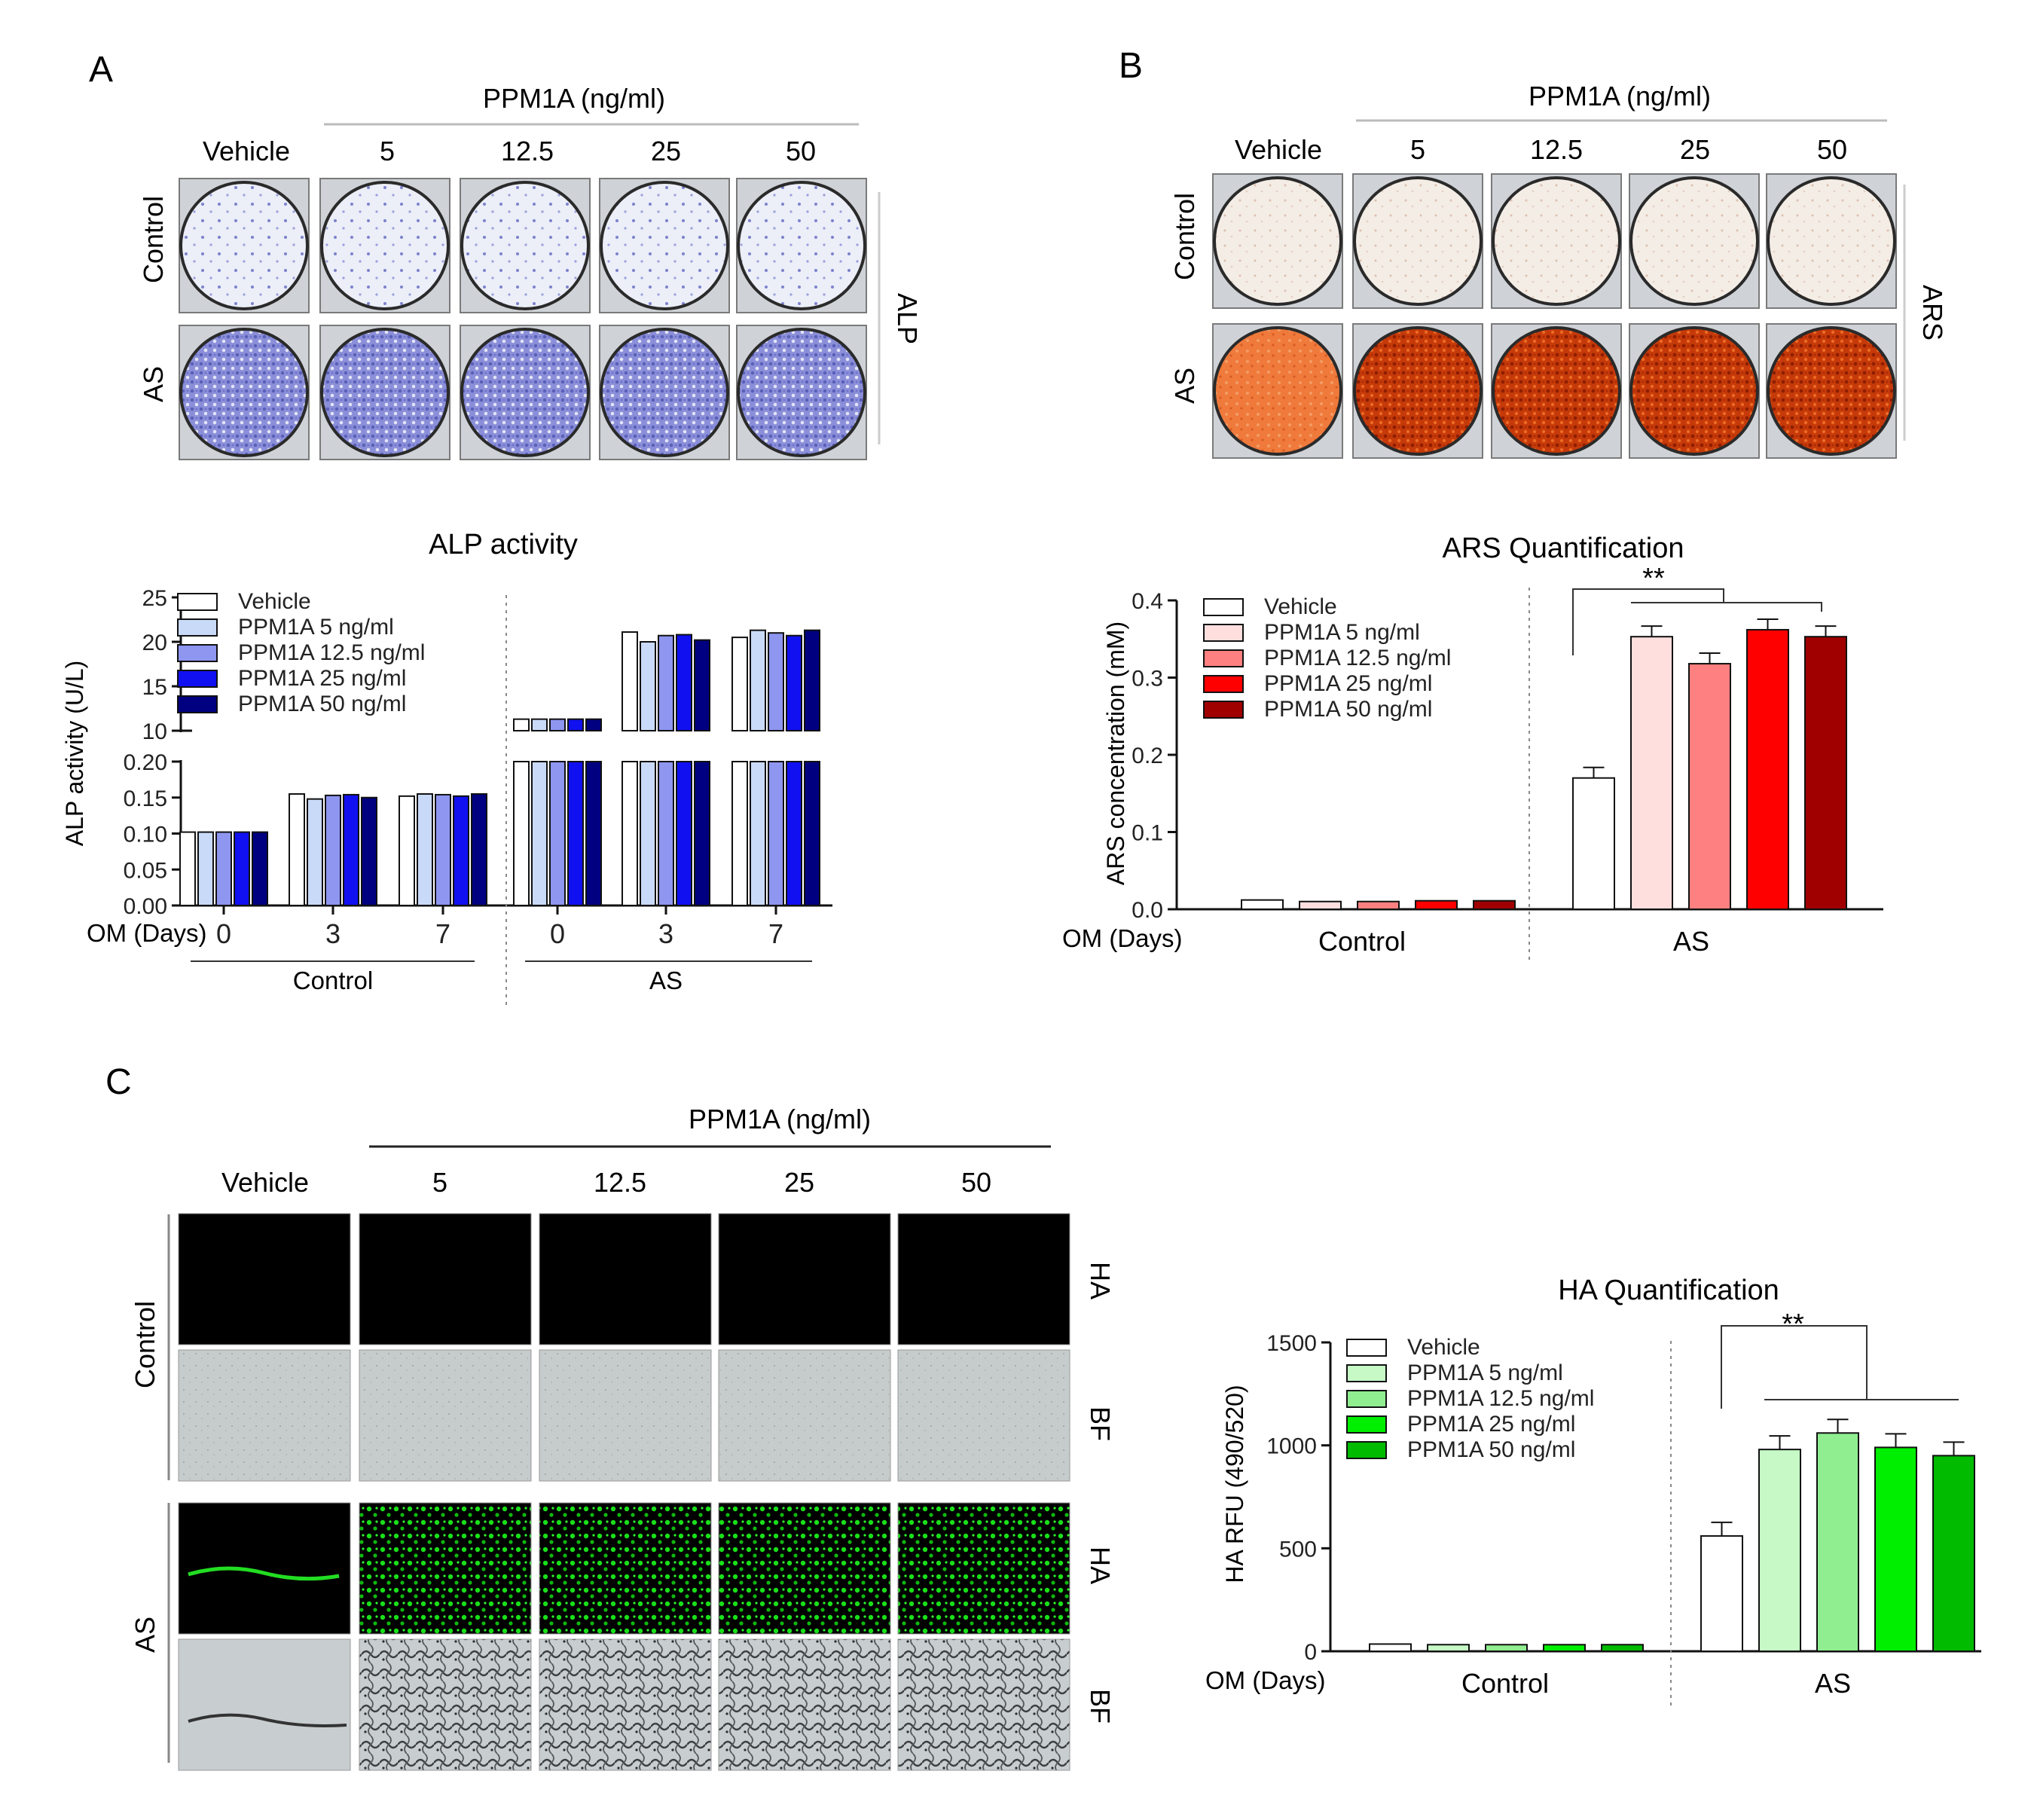  What do you see at coordinates (1348, 709) in the screenshot?
I see `ars-legend-label-4: PPM1A 50 ng/ml` at bounding box center [1348, 709].